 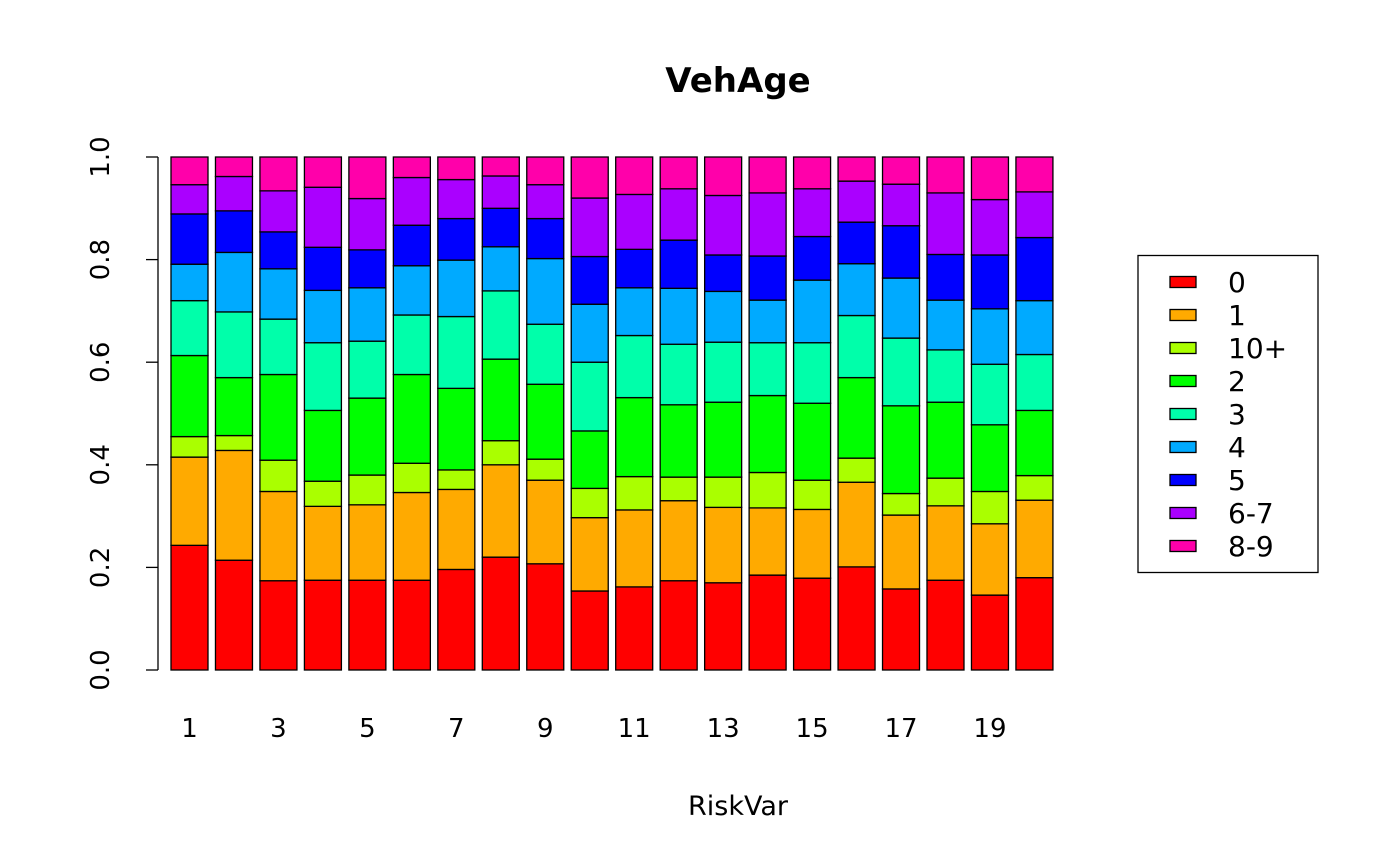 I want to click on x-tick-label: 3, so click(x=278, y=729).